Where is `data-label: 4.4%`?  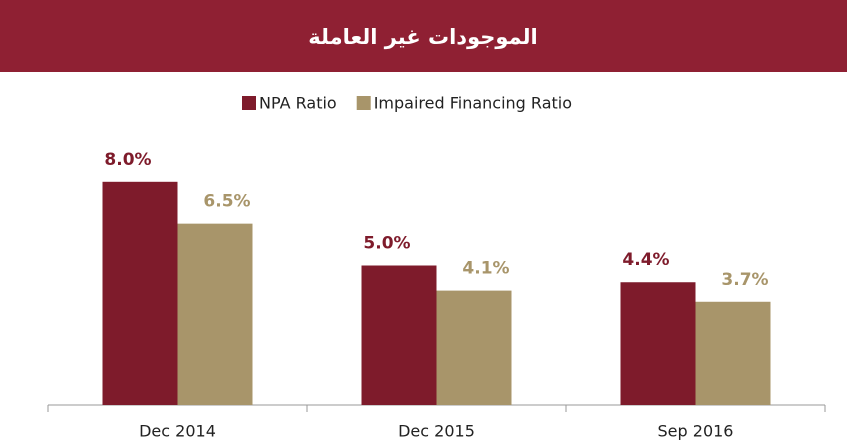
data-label: 4.4% is located at coordinates (645, 260).